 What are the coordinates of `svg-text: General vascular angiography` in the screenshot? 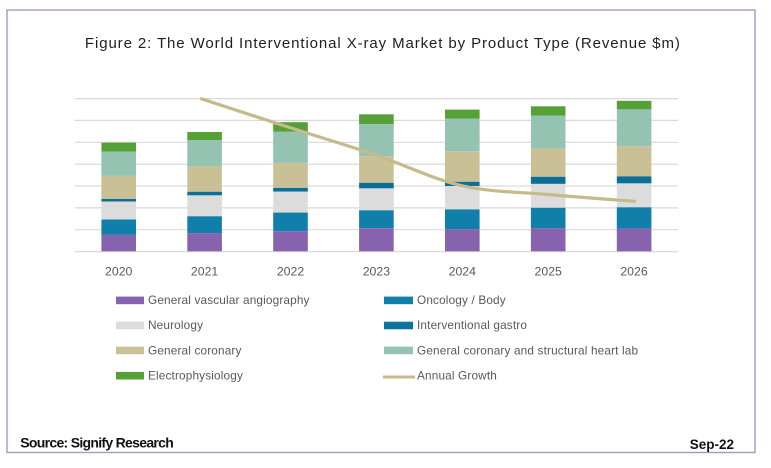 It's located at (229, 300).